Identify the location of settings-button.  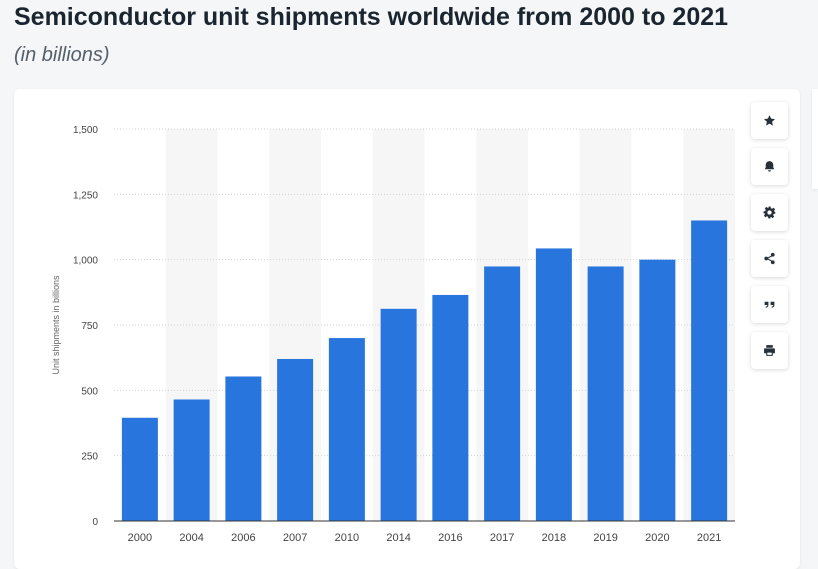
(769, 212).